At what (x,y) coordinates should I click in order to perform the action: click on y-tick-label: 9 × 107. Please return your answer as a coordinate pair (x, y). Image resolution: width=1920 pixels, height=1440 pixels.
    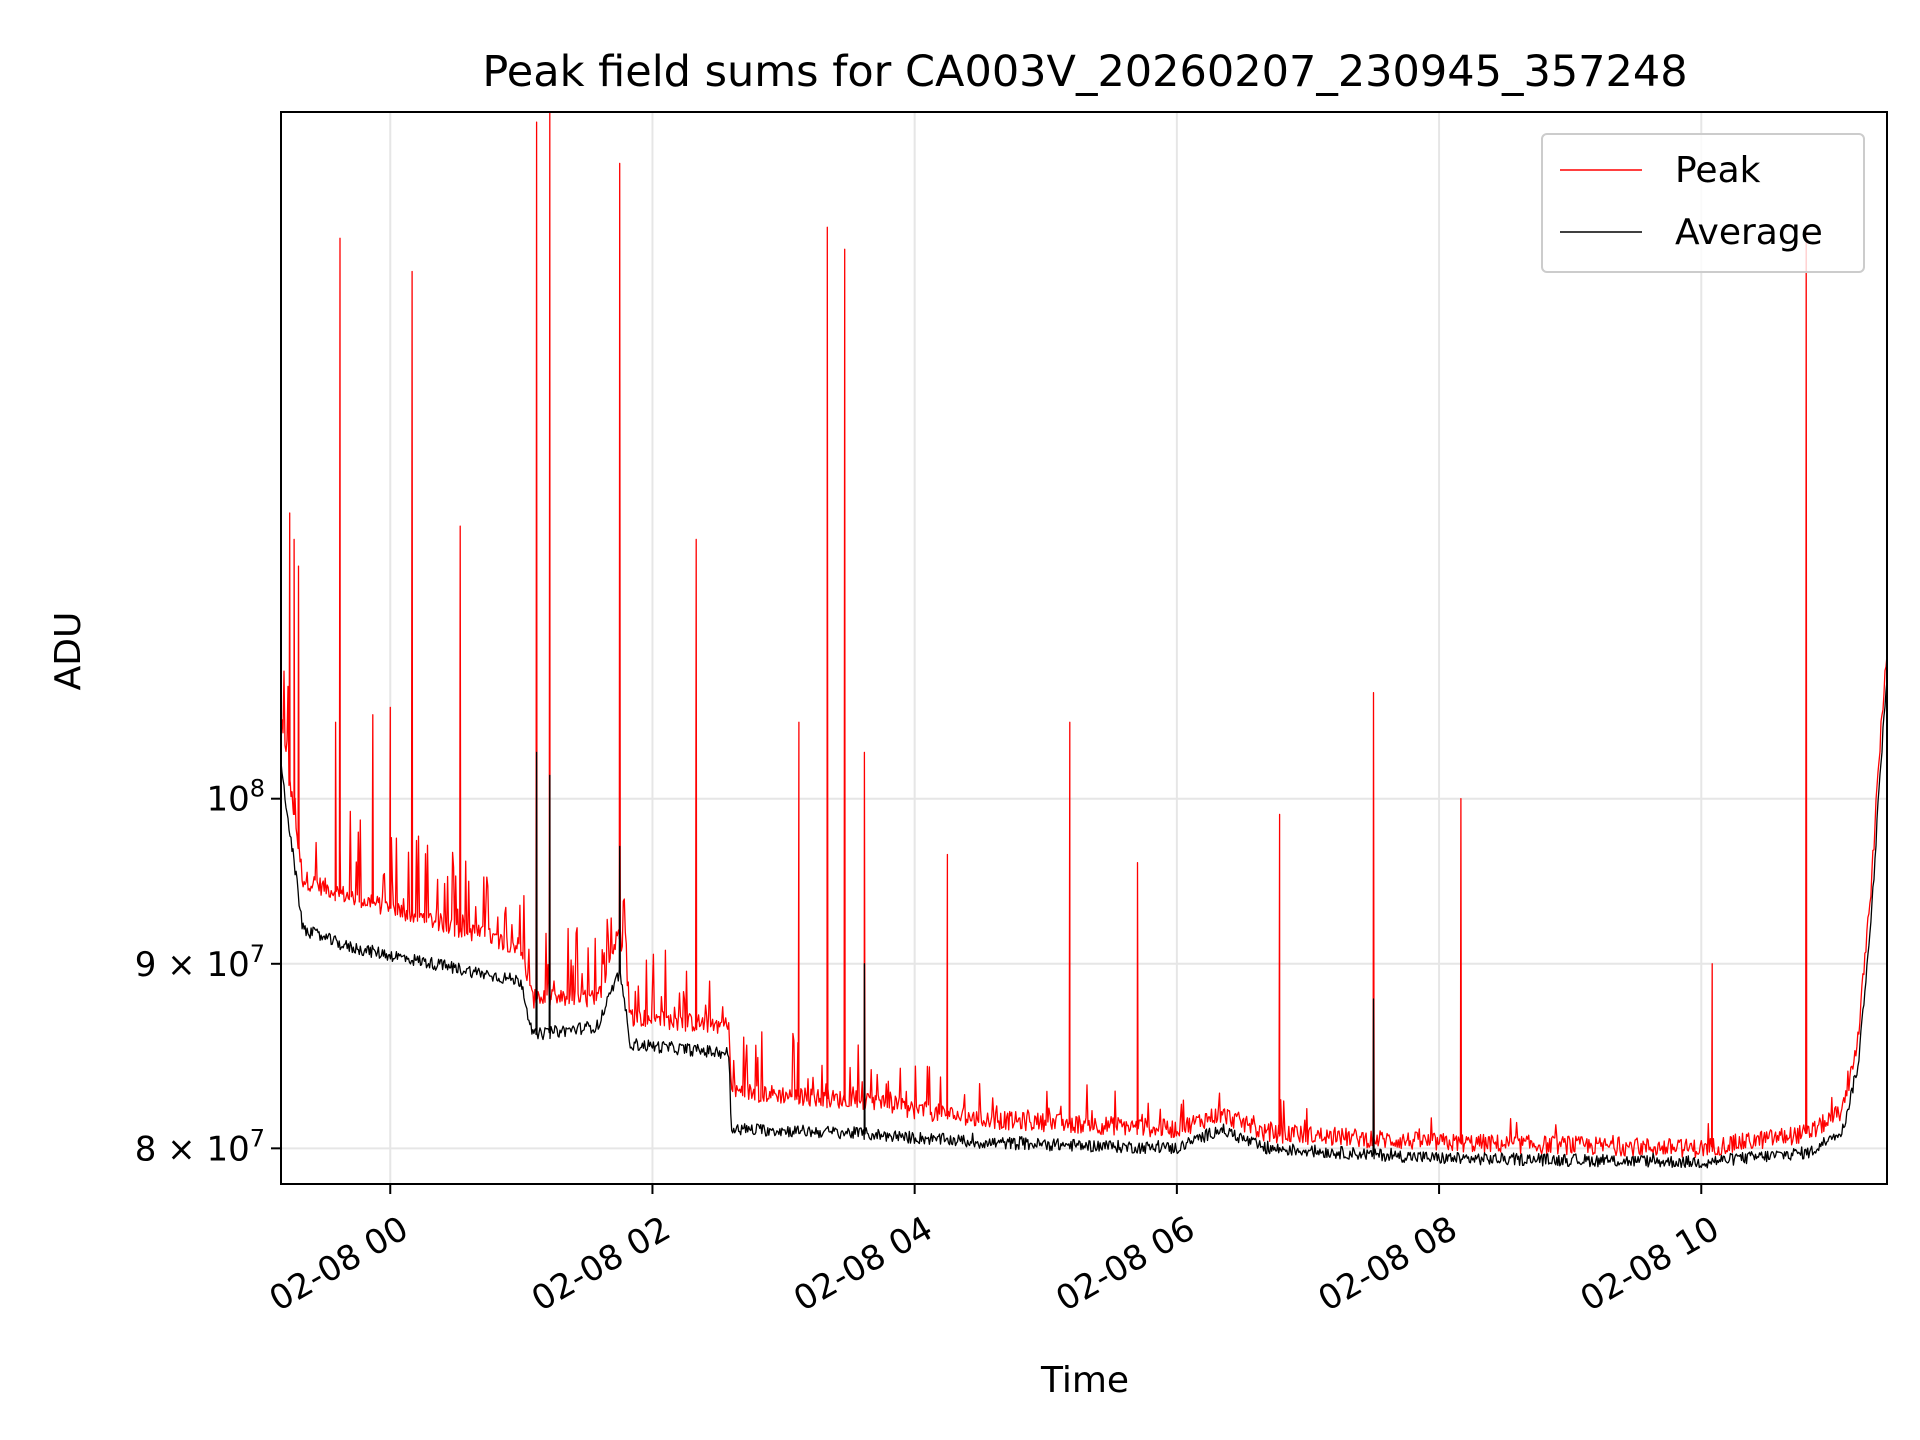
    Looking at the image, I should click on (200, 962).